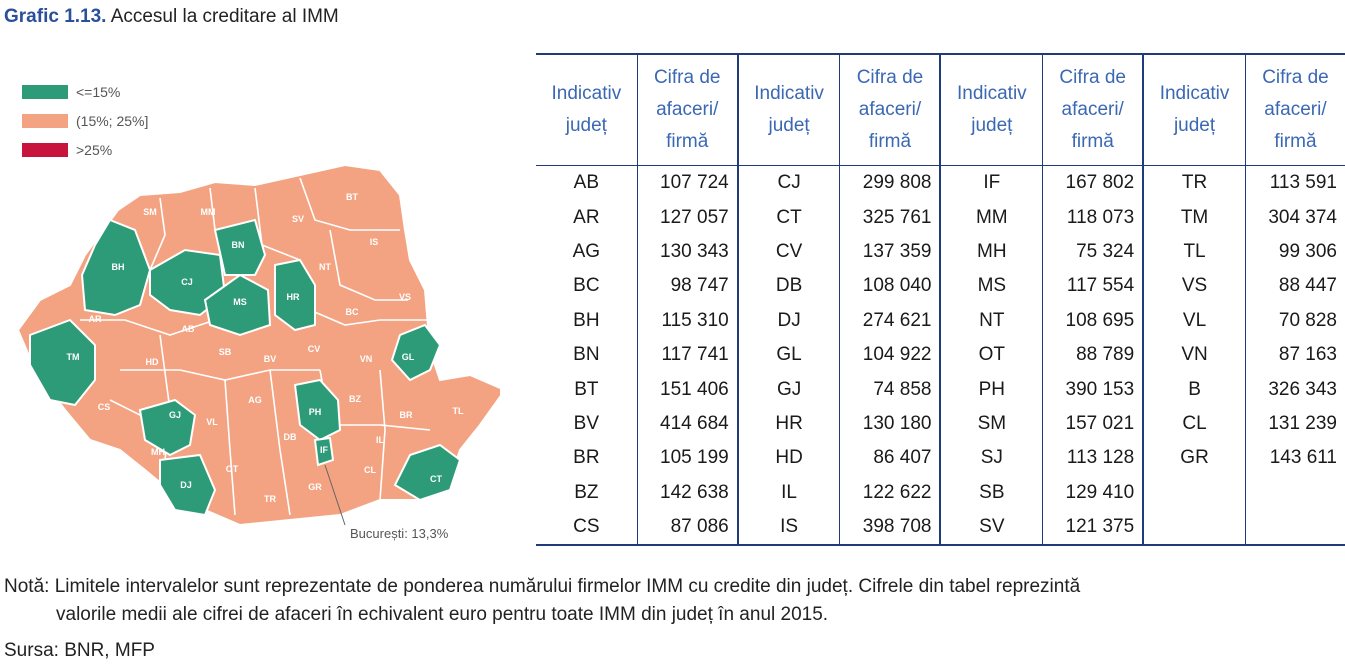 Image resolution: width=1345 pixels, height=669 pixels. Describe the element at coordinates (1093, 252) in the screenshot. I see `turnover-cell: 75 324` at that location.